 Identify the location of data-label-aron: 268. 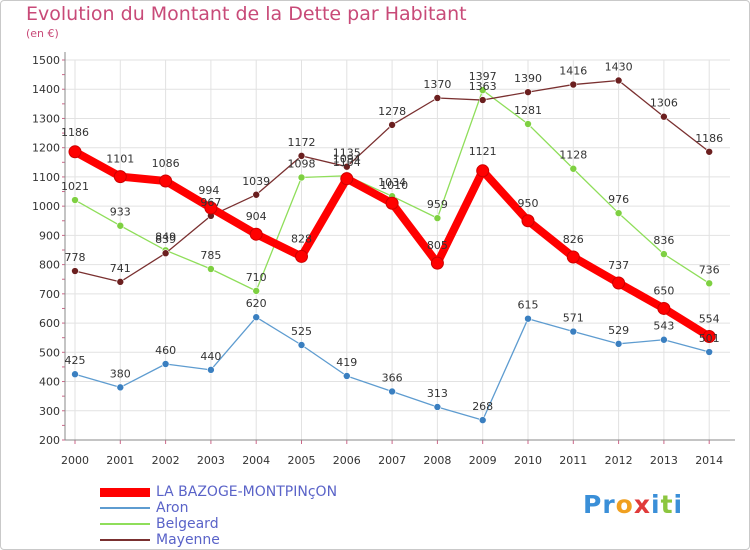
(482, 406).